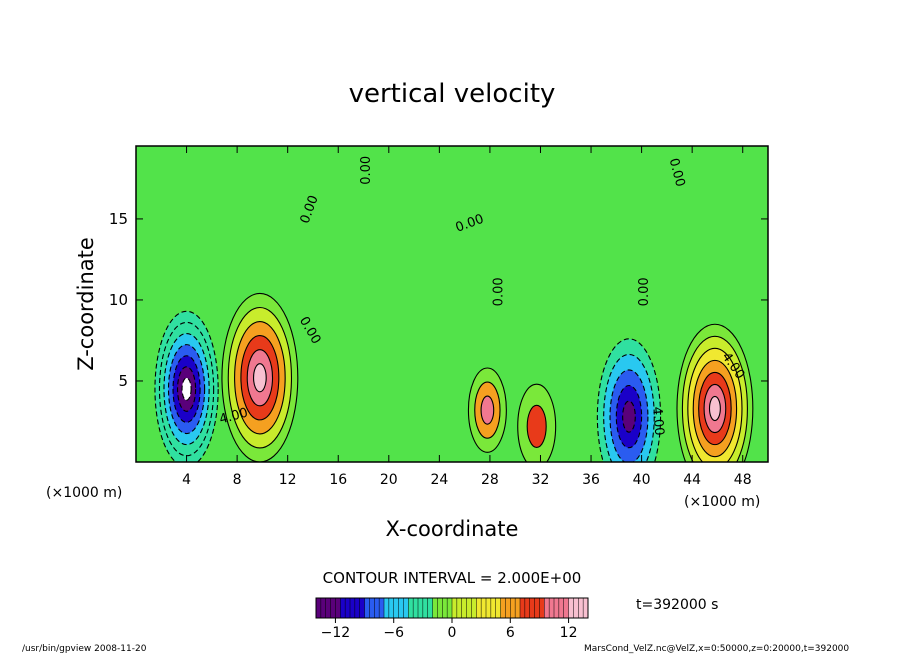 Image resolution: width=904 pixels, height=654 pixels. Describe the element at coordinates (642, 480) in the screenshot. I see `x-tick-label: 40` at that location.